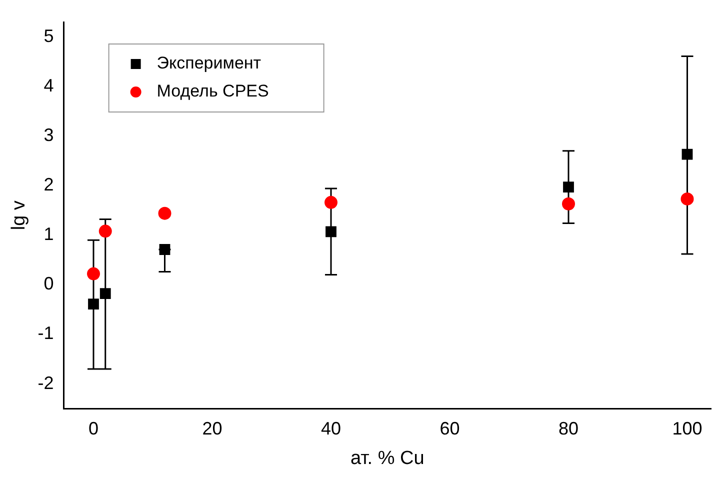 Image resolution: width=723 pixels, height=478 pixels. I want to click on y-axis-title: lg v, so click(19, 215).